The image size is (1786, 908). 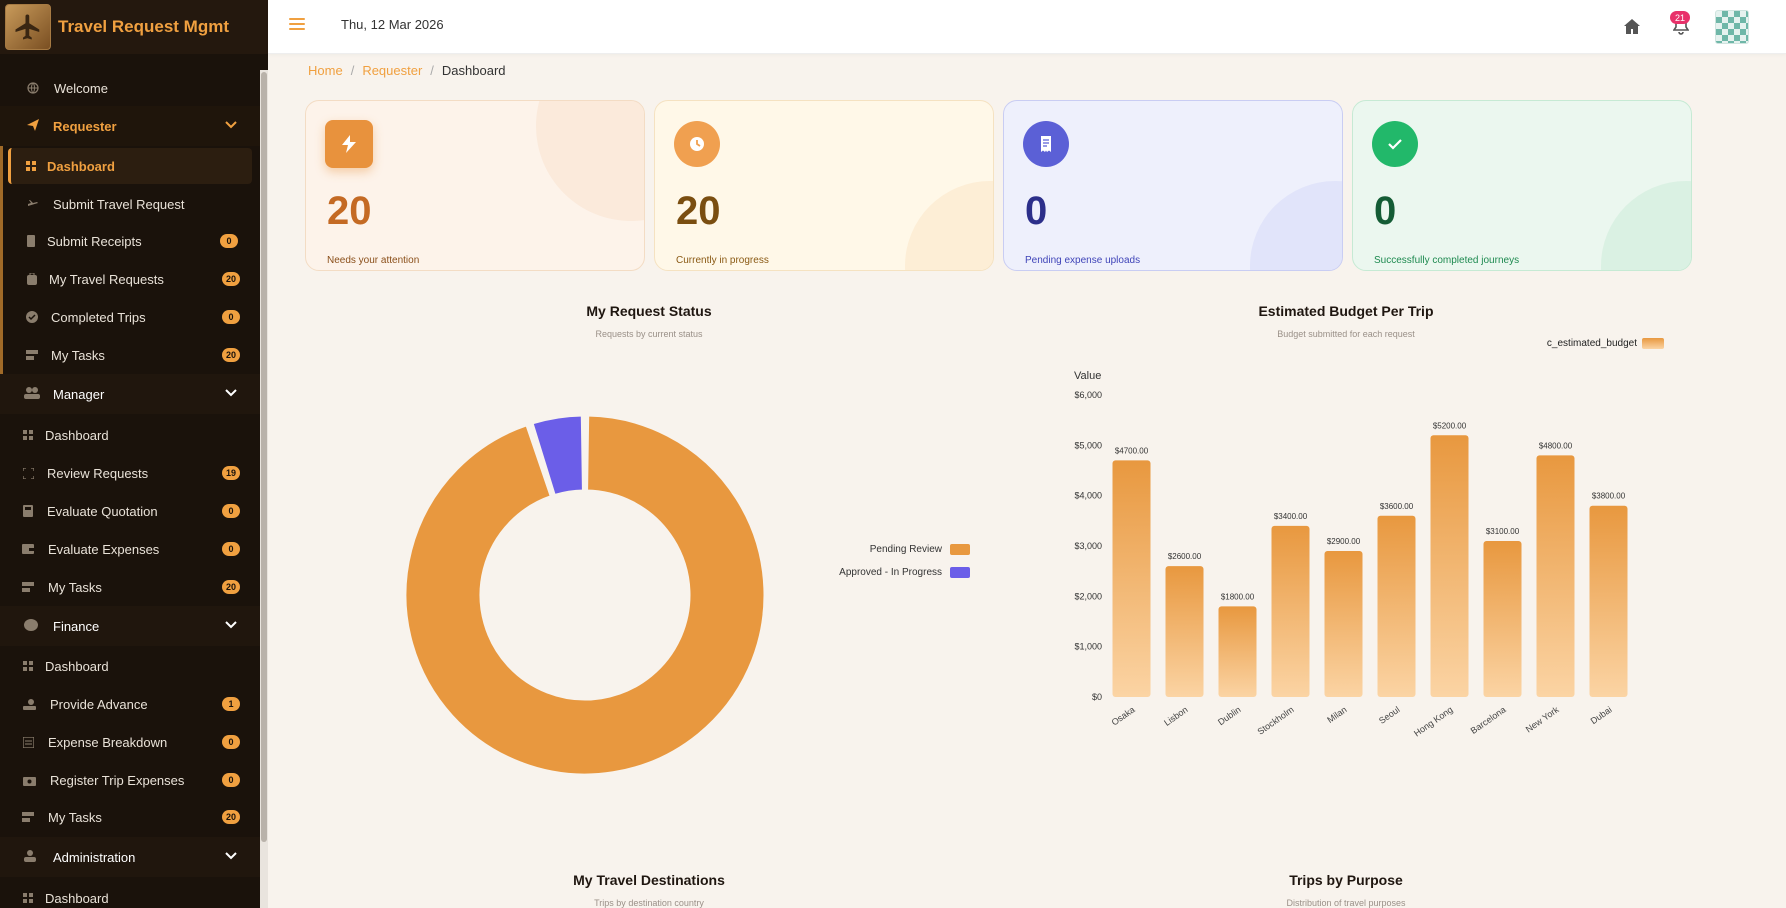 What do you see at coordinates (81, 88) in the screenshot?
I see `sidebar-item-label: Welcome` at bounding box center [81, 88].